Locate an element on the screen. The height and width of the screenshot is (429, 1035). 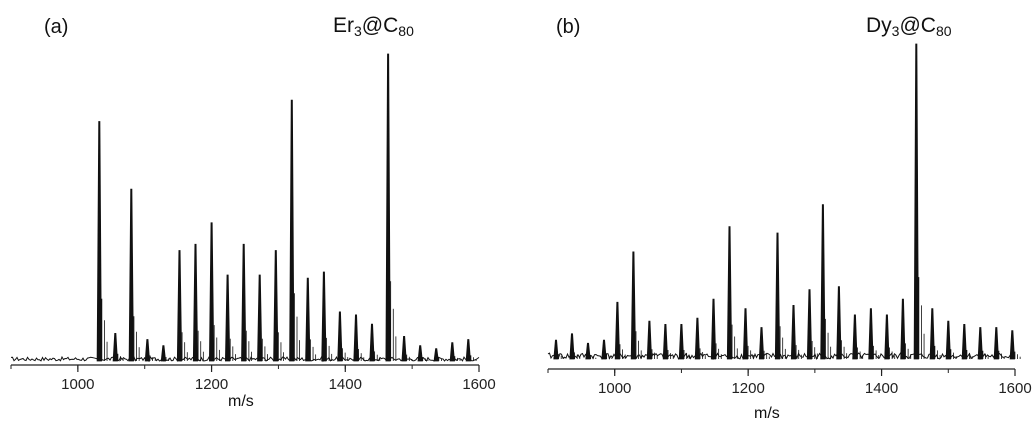
chart-title: Er3@C80 is located at coordinates (373, 26).